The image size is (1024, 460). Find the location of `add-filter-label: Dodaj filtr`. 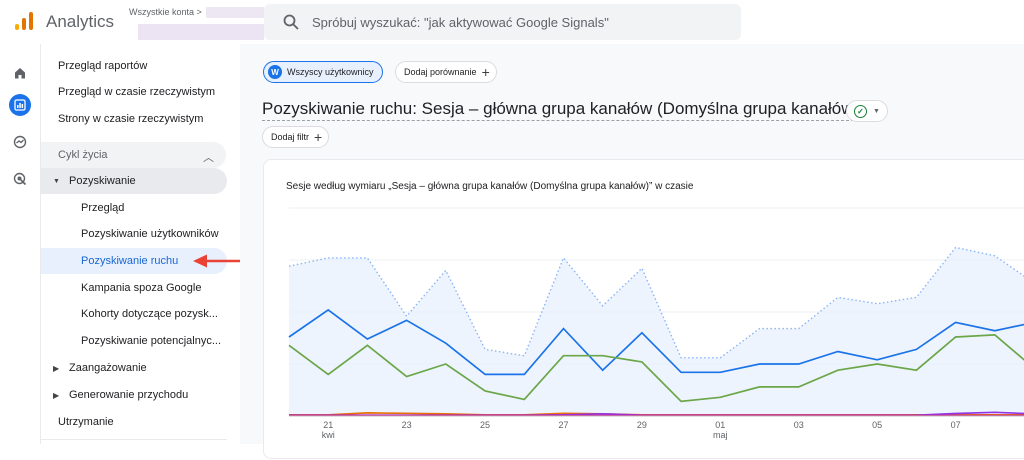

add-filter-label: Dodaj filtr is located at coordinates (290, 137).